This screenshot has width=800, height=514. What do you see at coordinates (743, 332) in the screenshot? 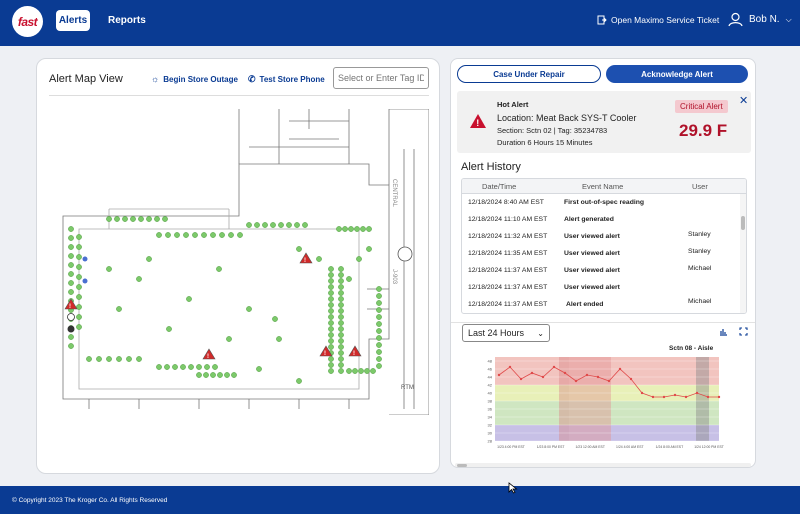
I see `expand-icon` at bounding box center [743, 332].